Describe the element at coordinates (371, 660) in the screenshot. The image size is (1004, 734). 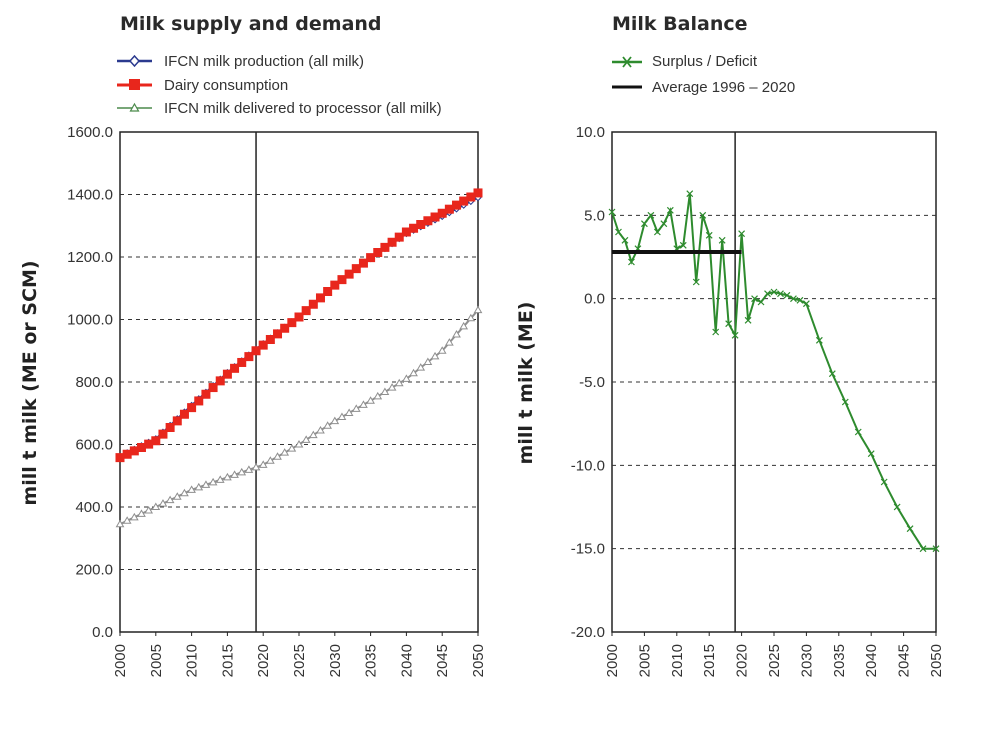
I see `x-tick-label: 2035` at that location.